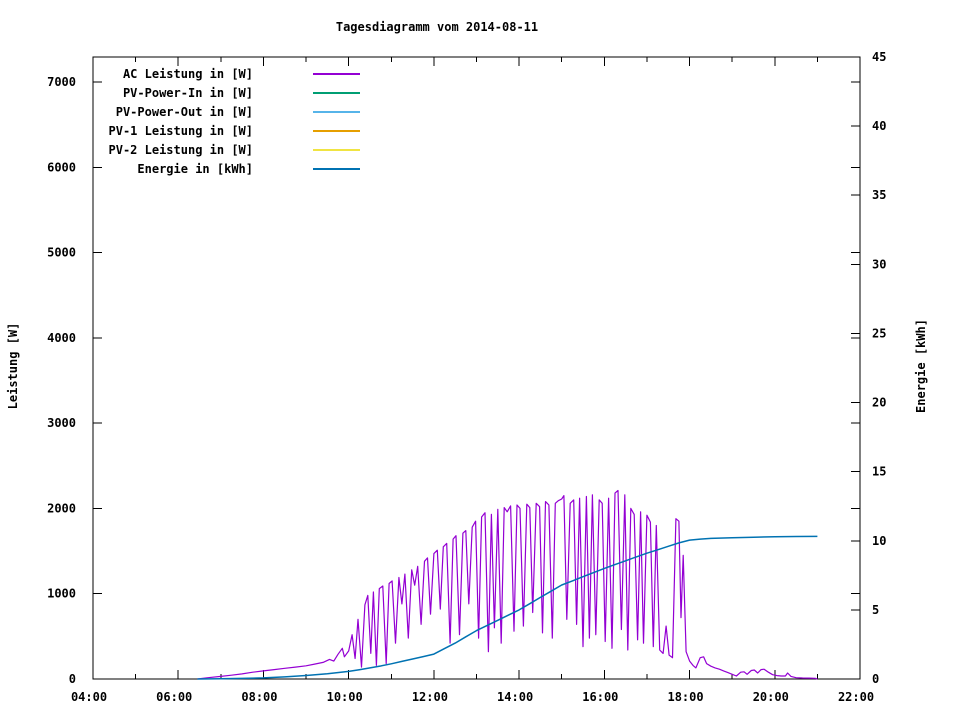 The image size is (960, 720). What do you see at coordinates (61, 167) in the screenshot?
I see `y-tick-label: 6000` at bounding box center [61, 167].